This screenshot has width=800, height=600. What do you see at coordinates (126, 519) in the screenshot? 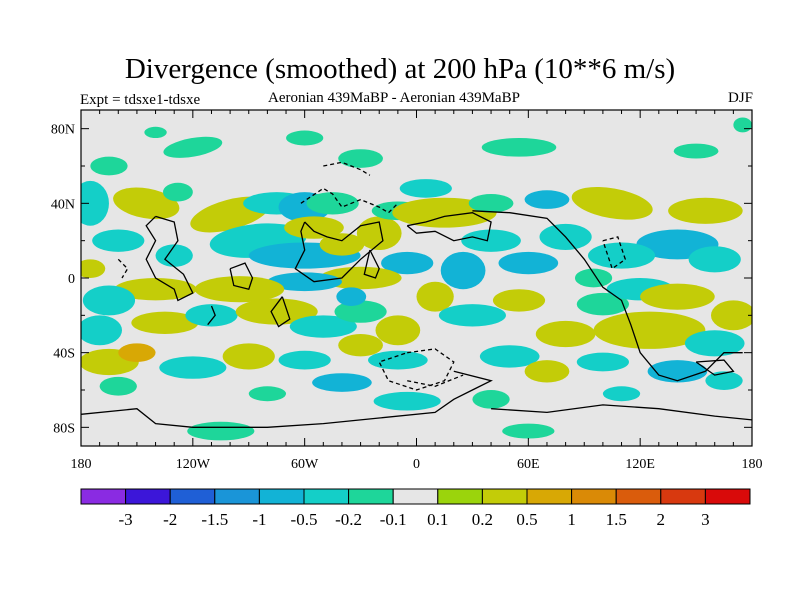
I see `colorbar-label: -3` at bounding box center [126, 519].